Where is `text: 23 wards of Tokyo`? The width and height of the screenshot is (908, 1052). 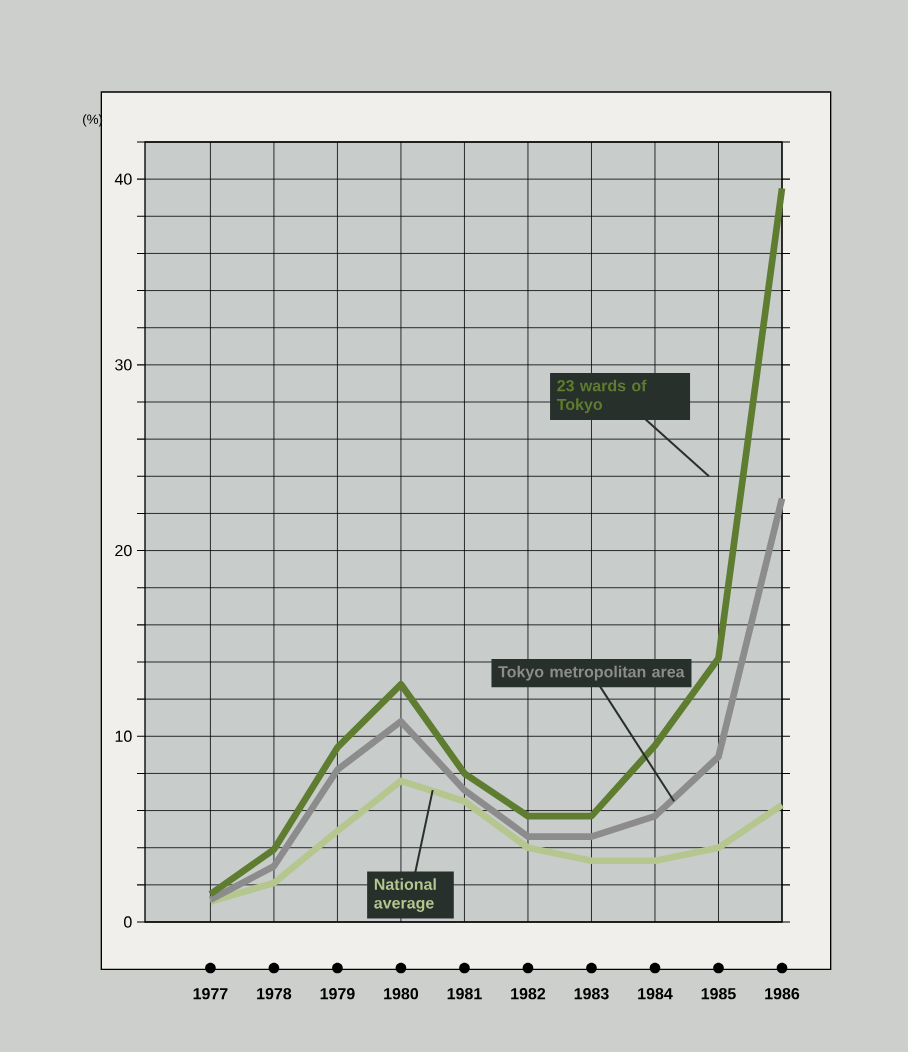
text: 23 wards of Tokyo is located at coordinates (601, 396).